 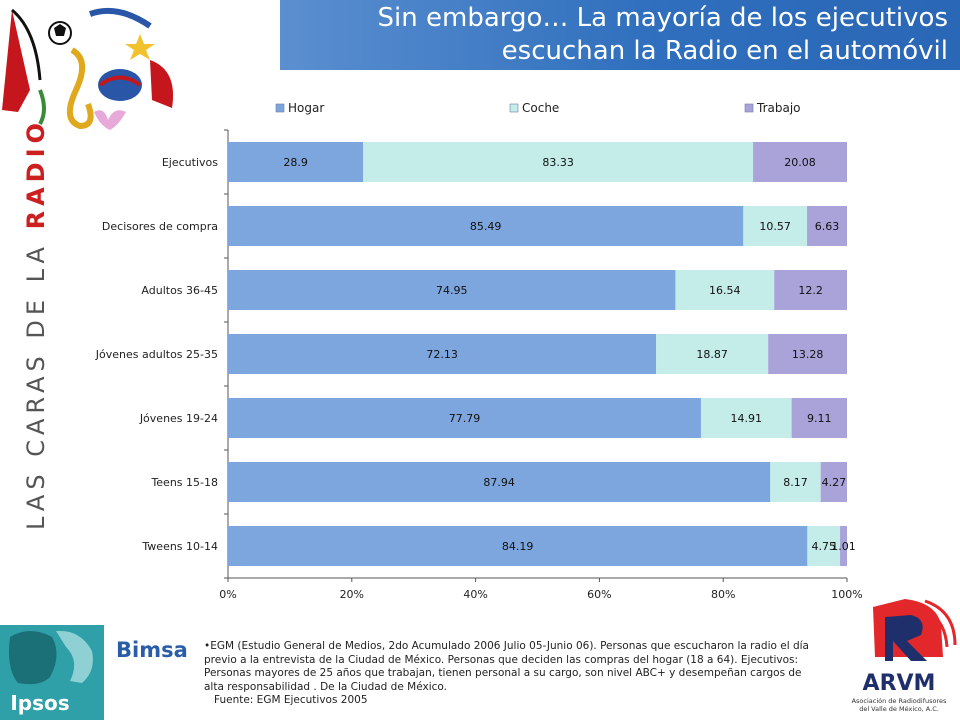 What do you see at coordinates (16, 61) in the screenshot?
I see `red-shoe-left-icon` at bounding box center [16, 61].